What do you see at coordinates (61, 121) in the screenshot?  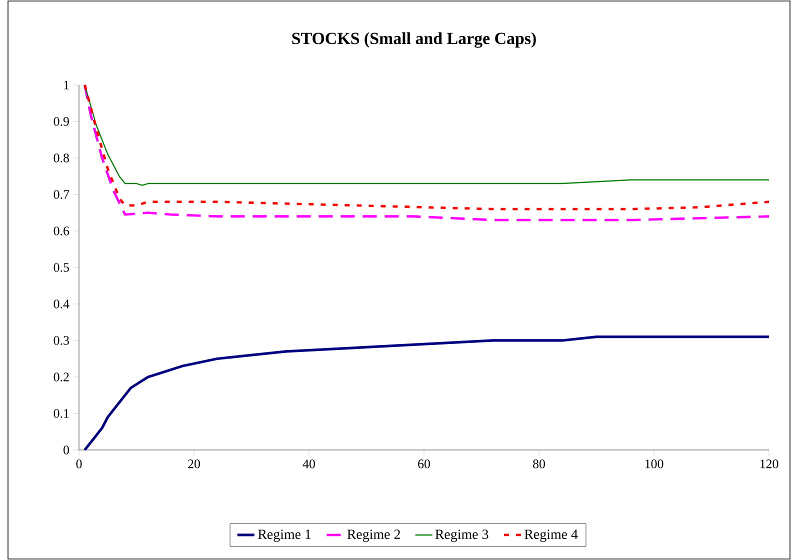 I see `y-tick-label: 0.9` at bounding box center [61, 121].